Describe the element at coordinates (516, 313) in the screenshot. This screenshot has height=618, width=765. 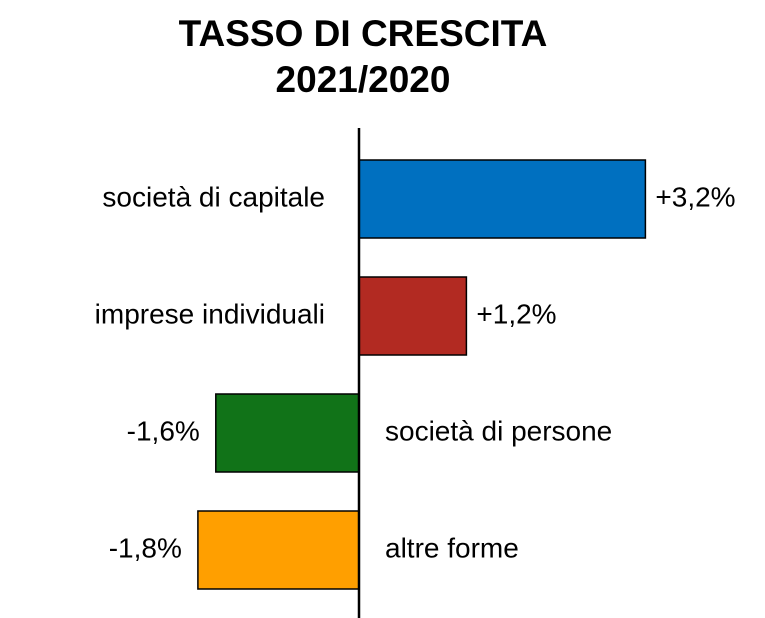
I see `value-label: +1,2%` at that location.